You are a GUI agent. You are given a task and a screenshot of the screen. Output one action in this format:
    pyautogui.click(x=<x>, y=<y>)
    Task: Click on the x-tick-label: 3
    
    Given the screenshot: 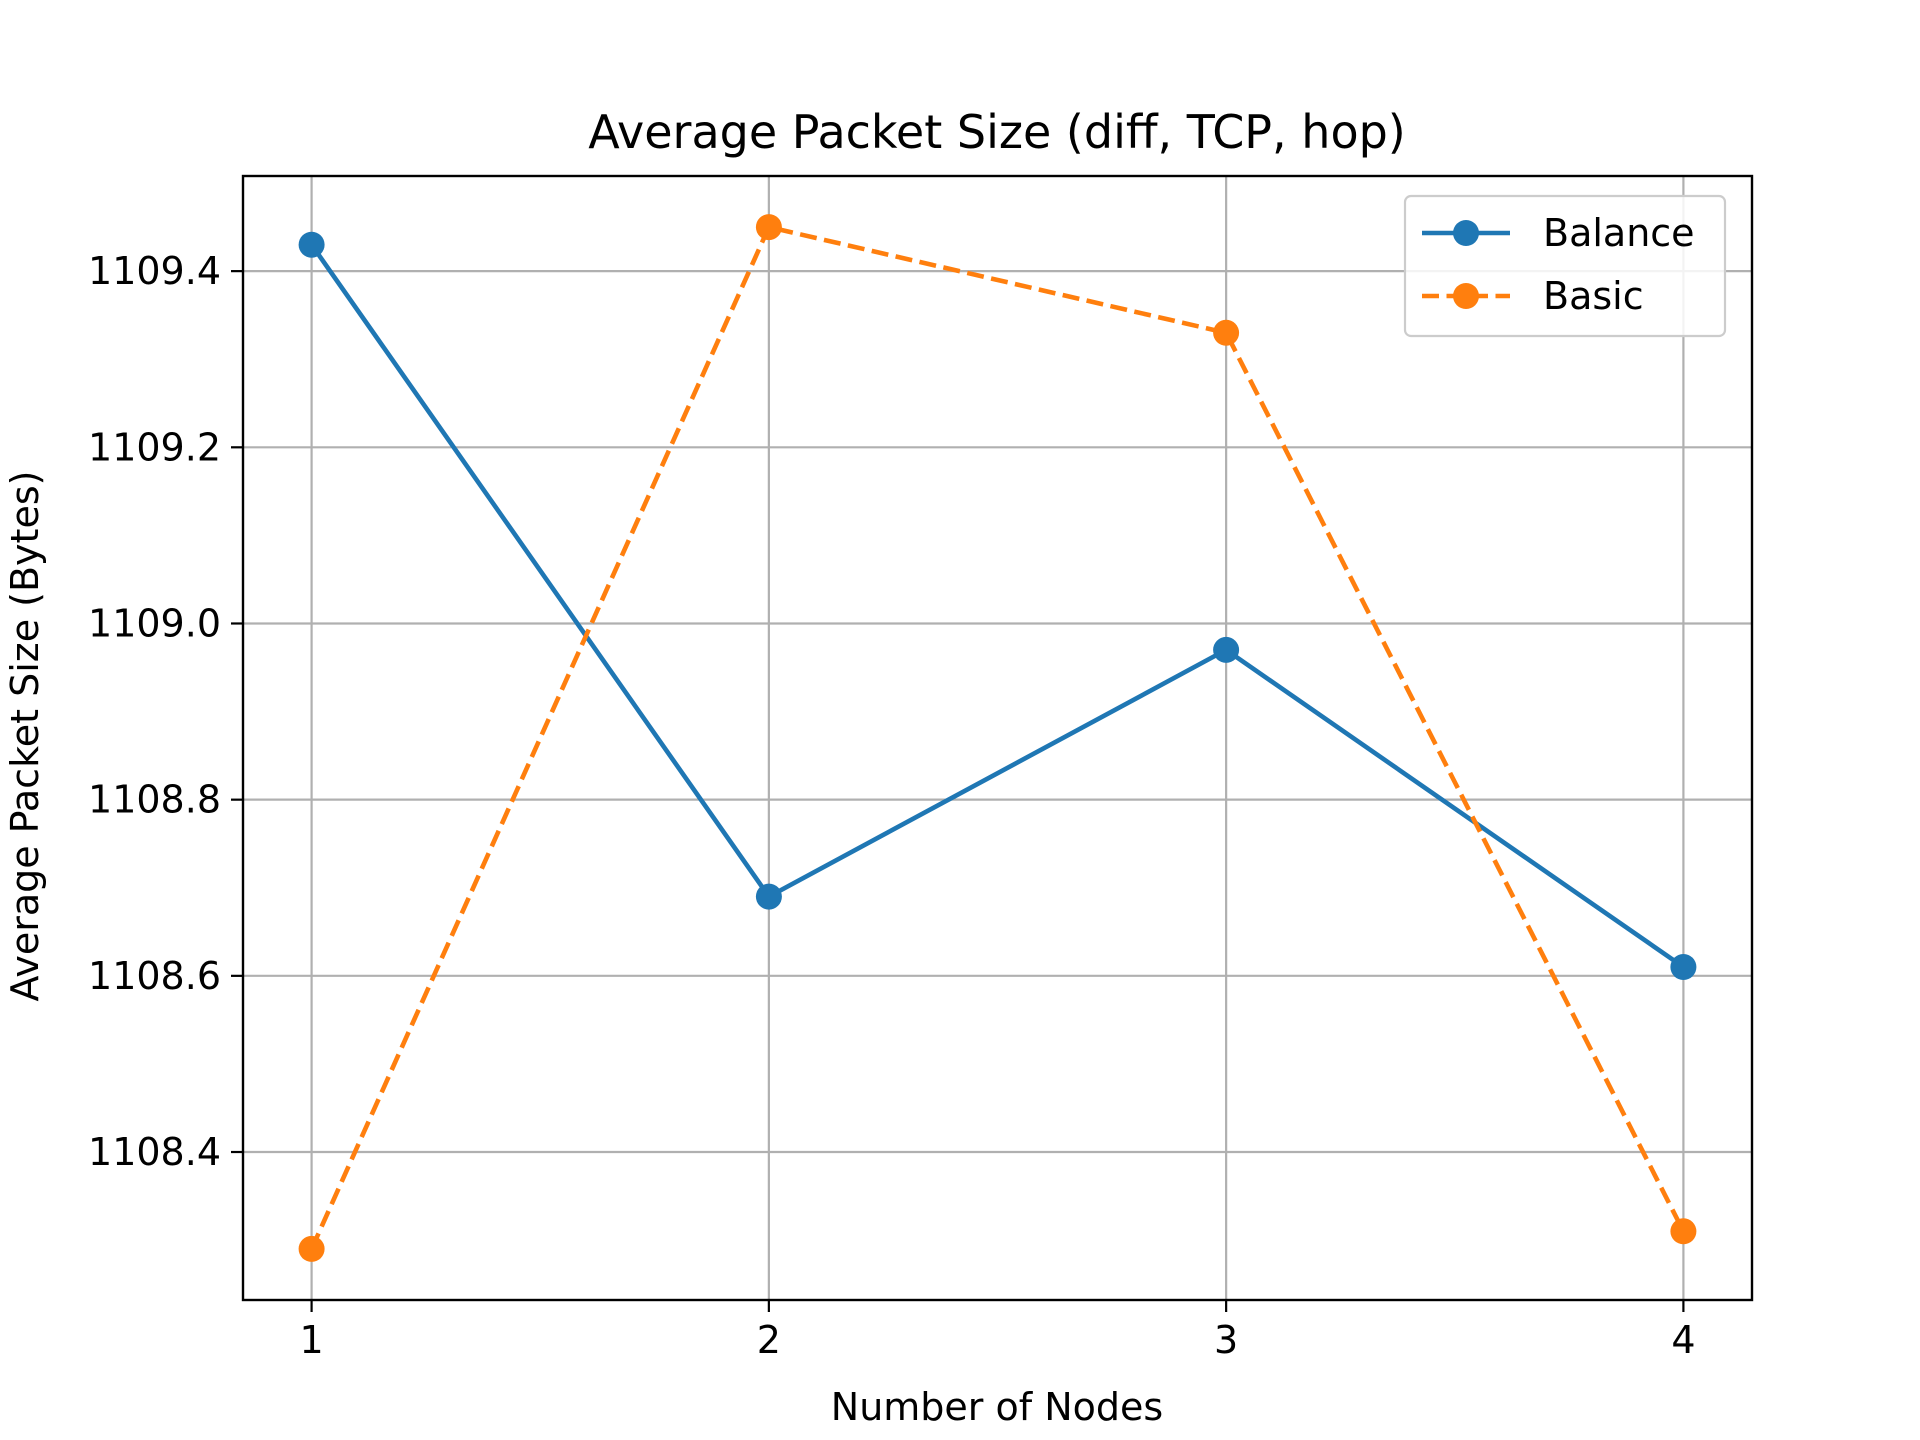 What is the action you would take?
    pyautogui.click(x=1226, y=1340)
    